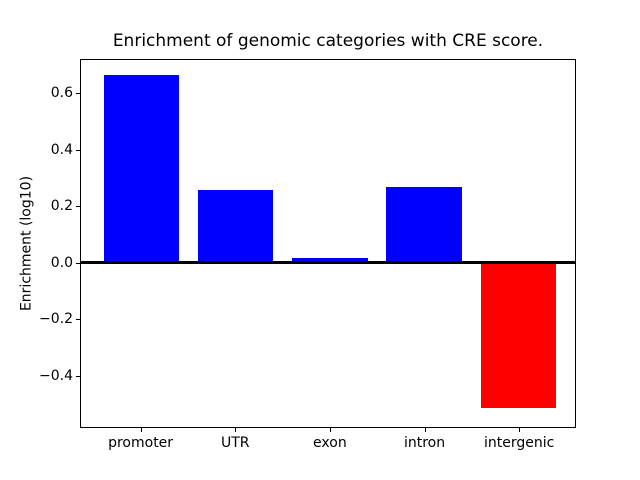  I want to click on bar-UTR, so click(235, 226).